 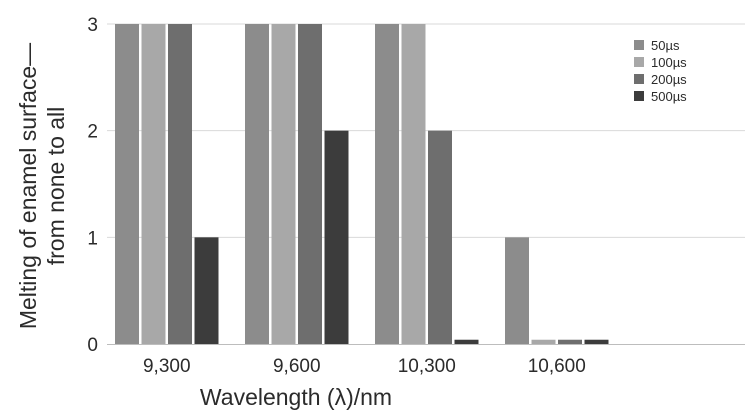 I want to click on x-category-label: 10,300, so click(x=427, y=366).